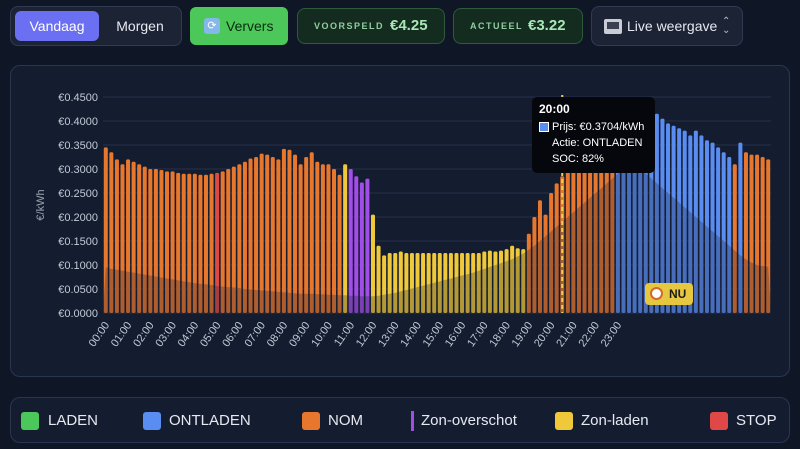 This screenshot has height=449, width=800. I want to click on updown-chevron-icon: ⌃ ⌄, so click(726, 26).